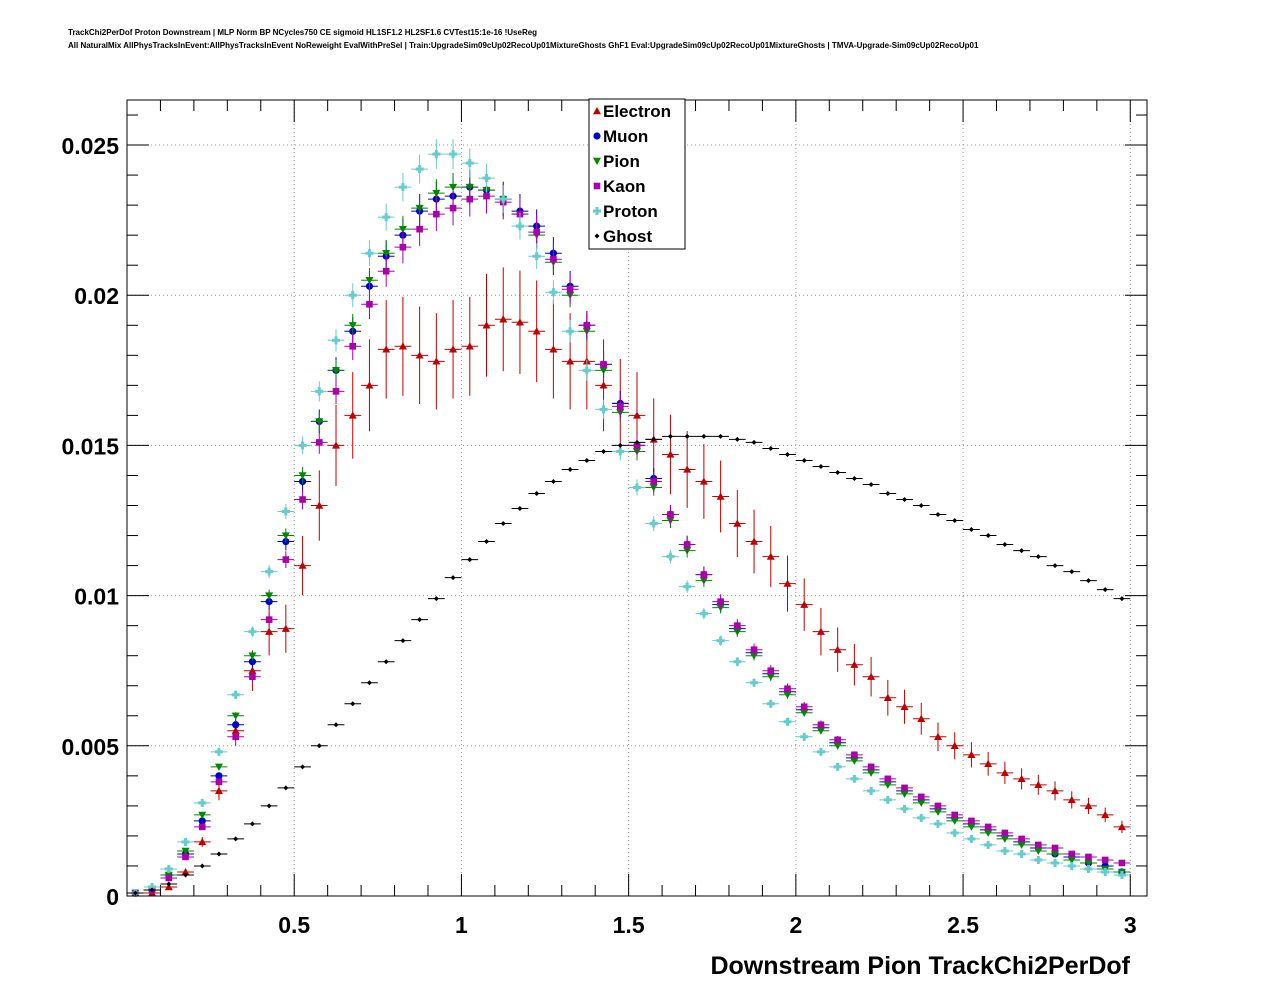  Describe the element at coordinates (637, 111) in the screenshot. I see `legend-label-electron: Electron` at that location.